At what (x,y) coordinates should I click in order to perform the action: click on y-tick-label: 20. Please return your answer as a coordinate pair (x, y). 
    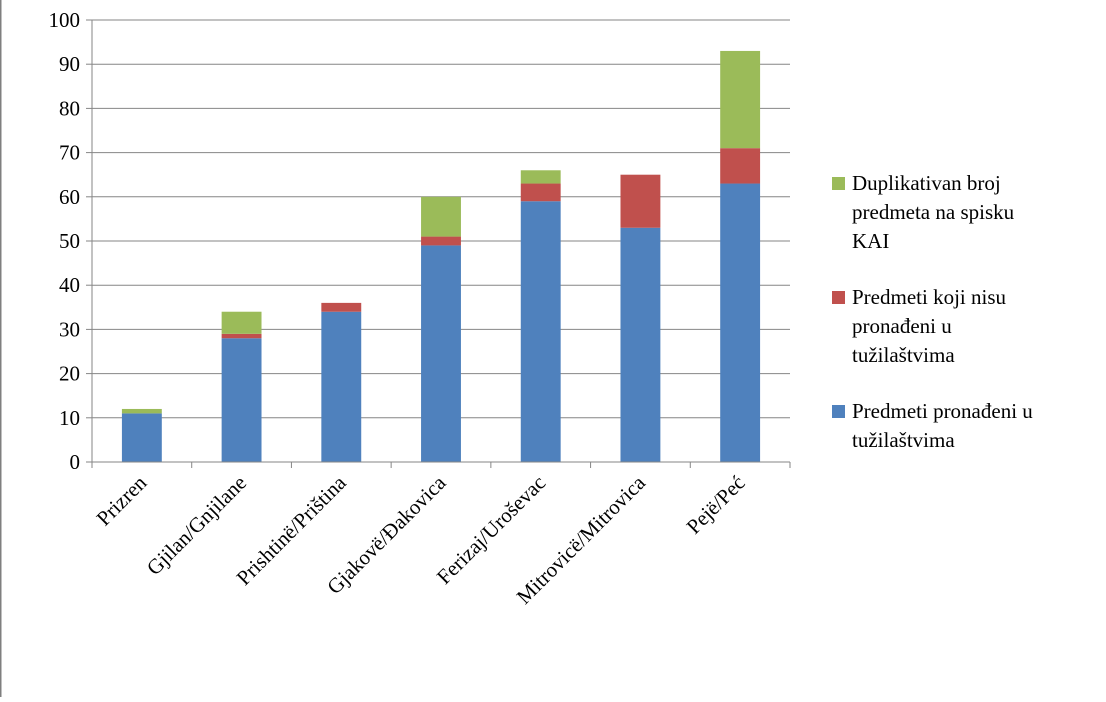
    Looking at the image, I should click on (69, 374).